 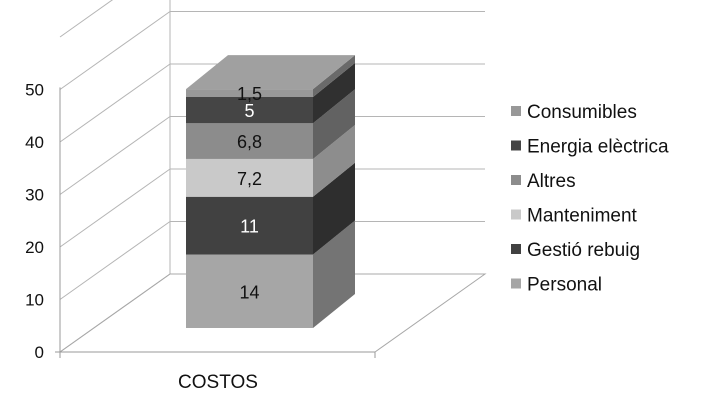 What do you see at coordinates (551, 181) in the screenshot?
I see `legend-label: Altres` at bounding box center [551, 181].